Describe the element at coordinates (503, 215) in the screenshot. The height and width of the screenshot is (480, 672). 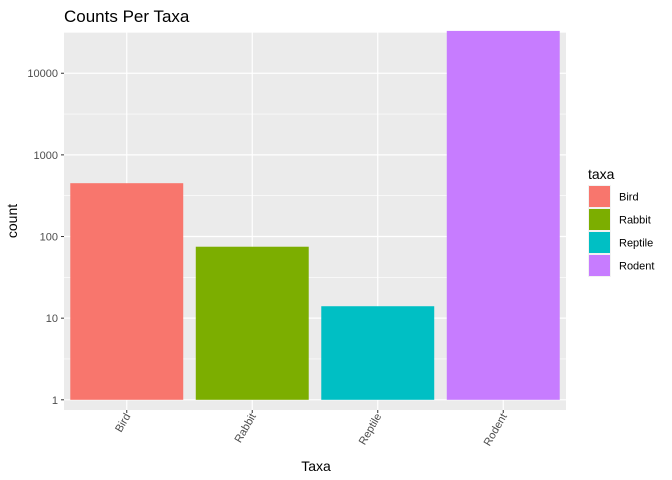
I see `bar-rodent` at that location.